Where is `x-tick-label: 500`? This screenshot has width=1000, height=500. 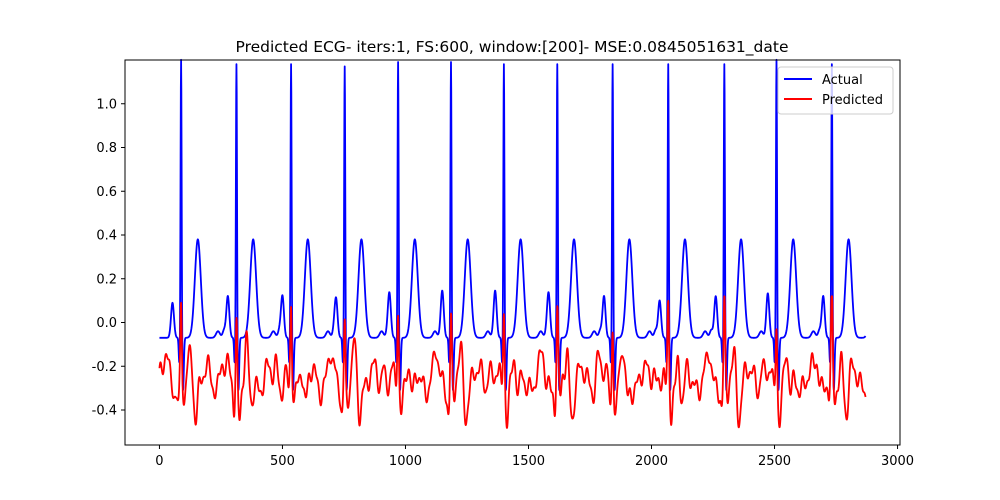
x-tick-label: 500 is located at coordinates (282, 461).